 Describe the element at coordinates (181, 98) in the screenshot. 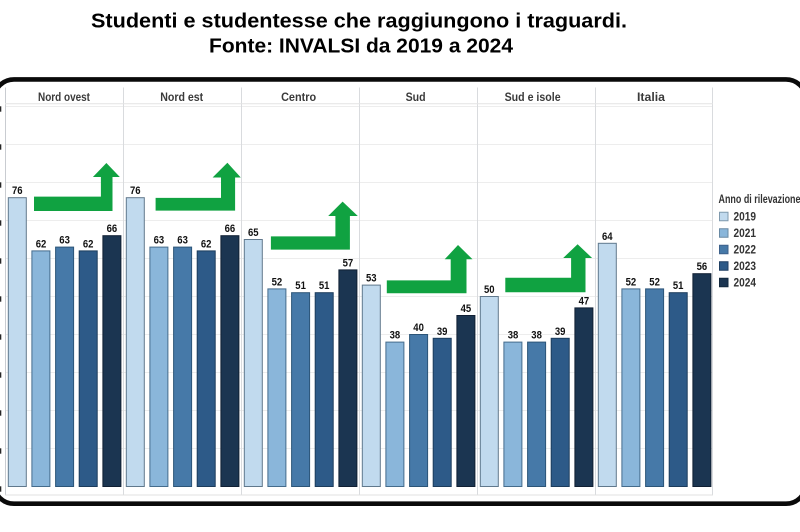

I see `svg-text: Nord est` at that location.